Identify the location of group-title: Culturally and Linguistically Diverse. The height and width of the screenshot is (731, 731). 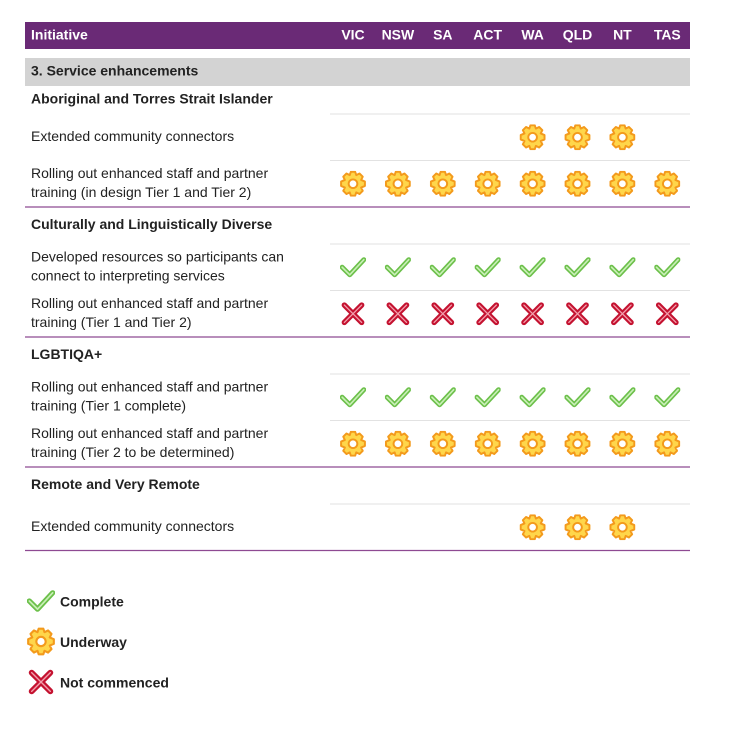
(151, 224).